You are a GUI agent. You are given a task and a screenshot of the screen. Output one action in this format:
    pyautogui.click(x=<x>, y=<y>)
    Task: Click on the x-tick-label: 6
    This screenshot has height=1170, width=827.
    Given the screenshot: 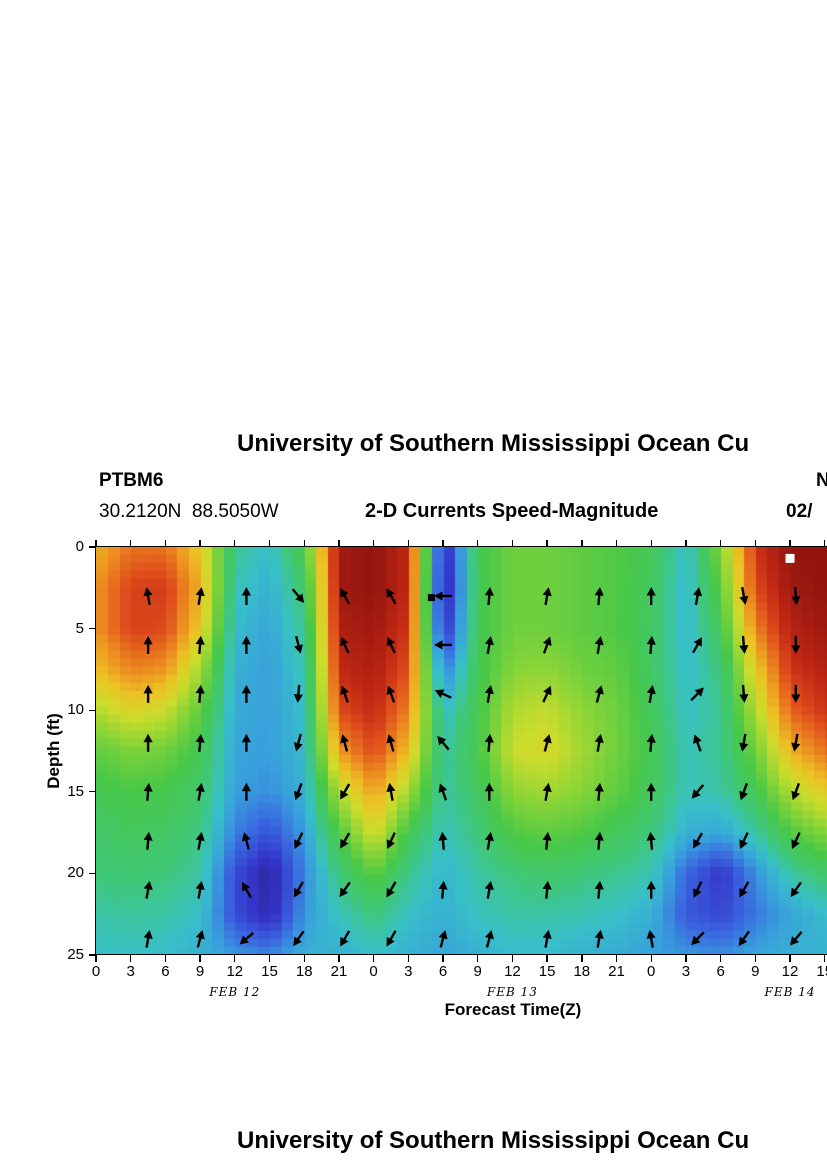 What is the action you would take?
    pyautogui.click(x=720, y=971)
    